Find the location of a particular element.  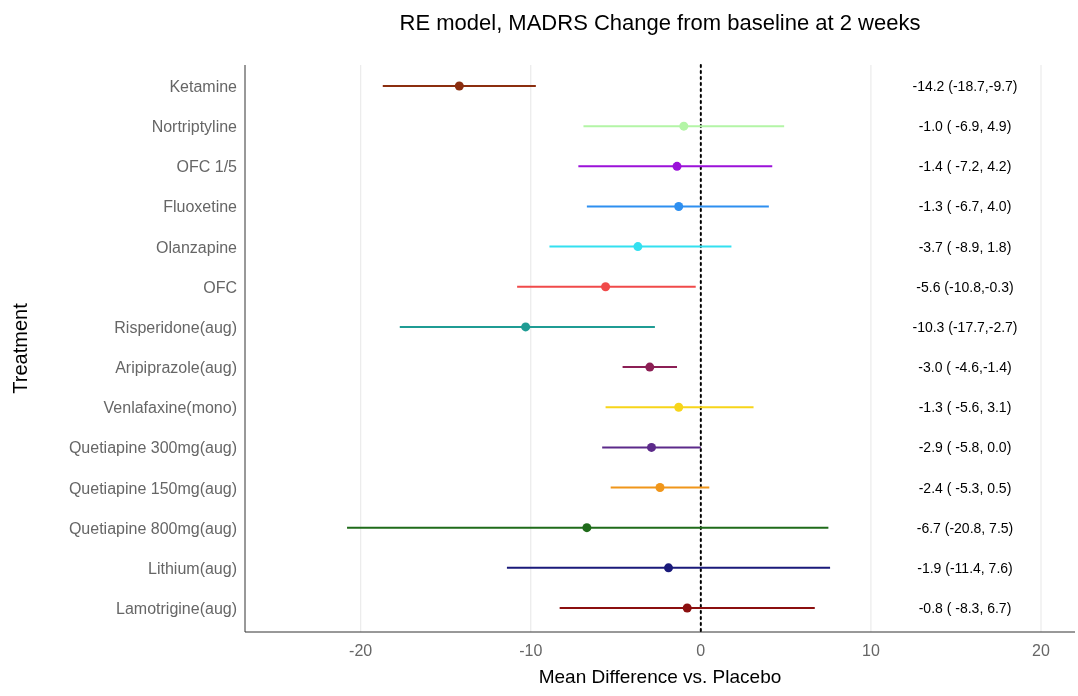

x-axis-title: Mean Difference vs. Placebo is located at coordinates (660, 676).